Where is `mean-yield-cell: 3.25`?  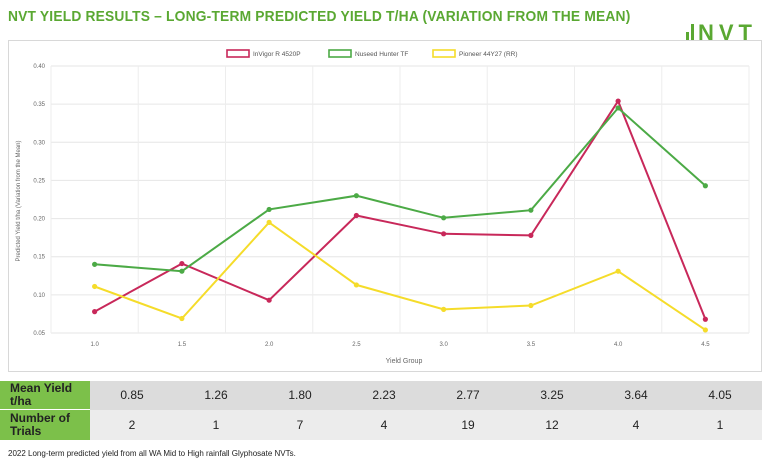 mean-yield-cell: 3.25 is located at coordinates (552, 395).